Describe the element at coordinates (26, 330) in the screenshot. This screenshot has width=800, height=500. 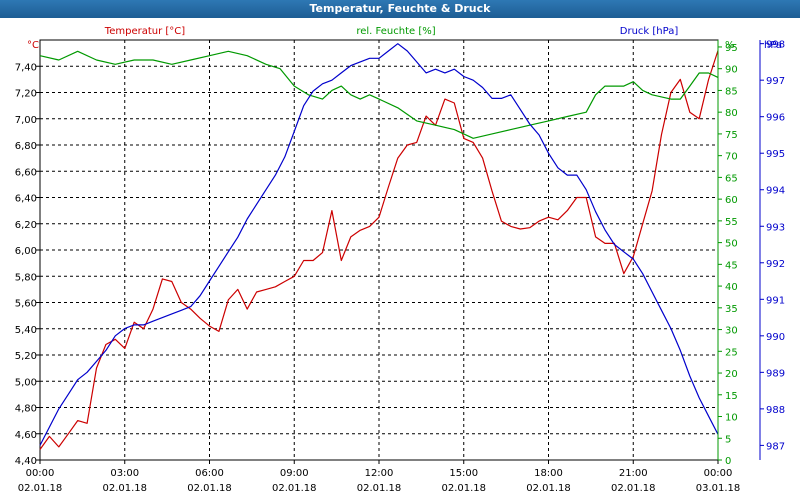
I see `temp-tick-label: 5,40` at that location.